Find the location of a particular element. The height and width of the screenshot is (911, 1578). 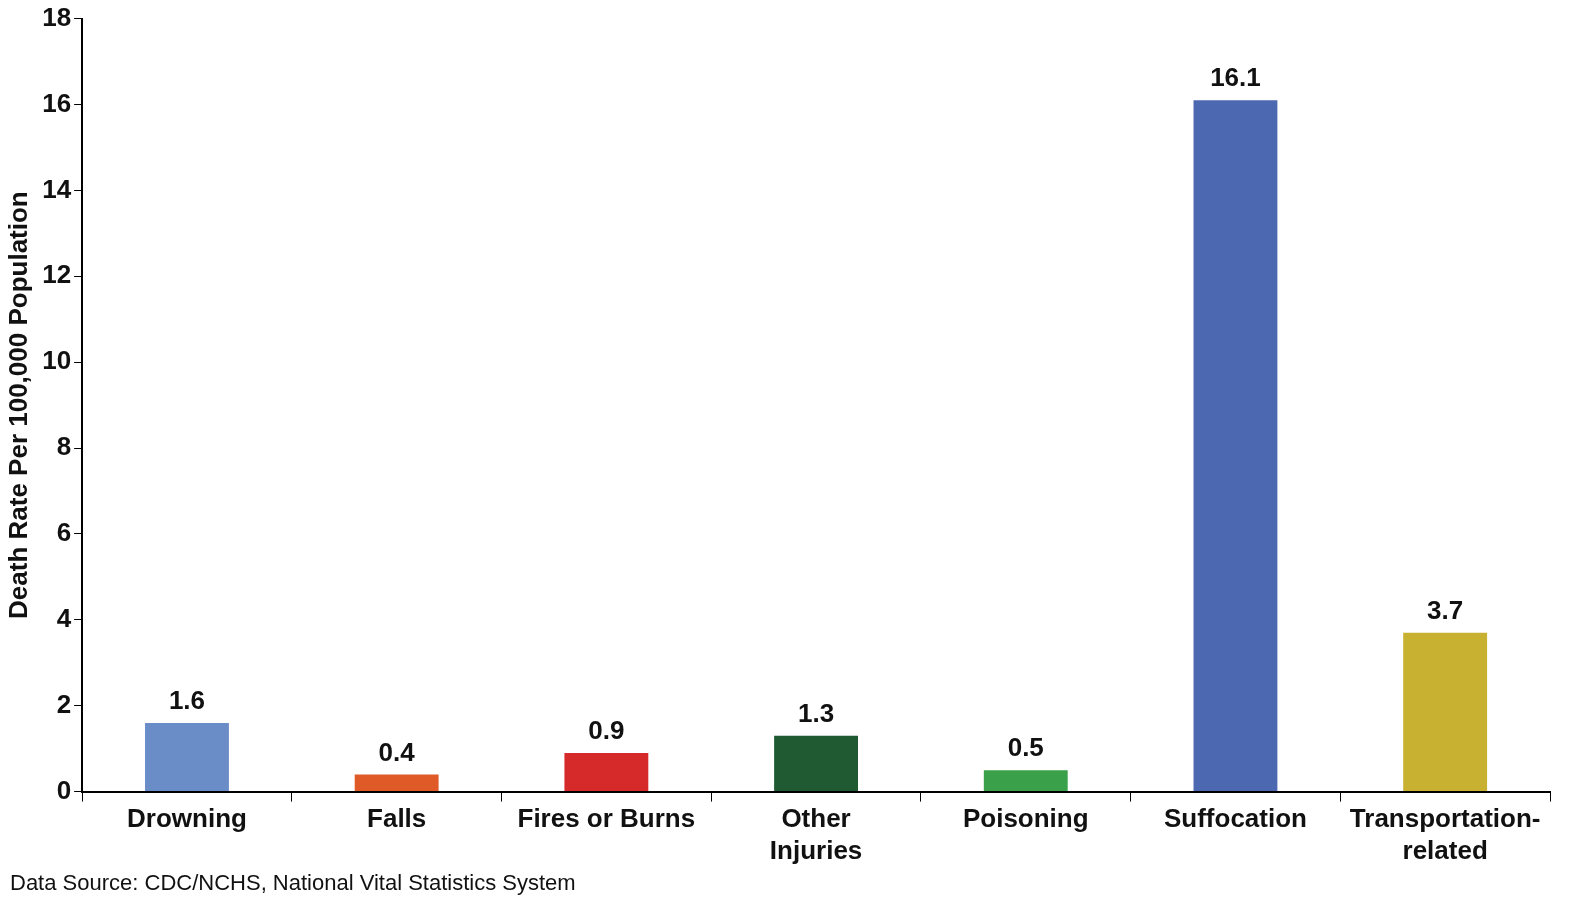

y-tick-label: 0 is located at coordinates (64, 789).